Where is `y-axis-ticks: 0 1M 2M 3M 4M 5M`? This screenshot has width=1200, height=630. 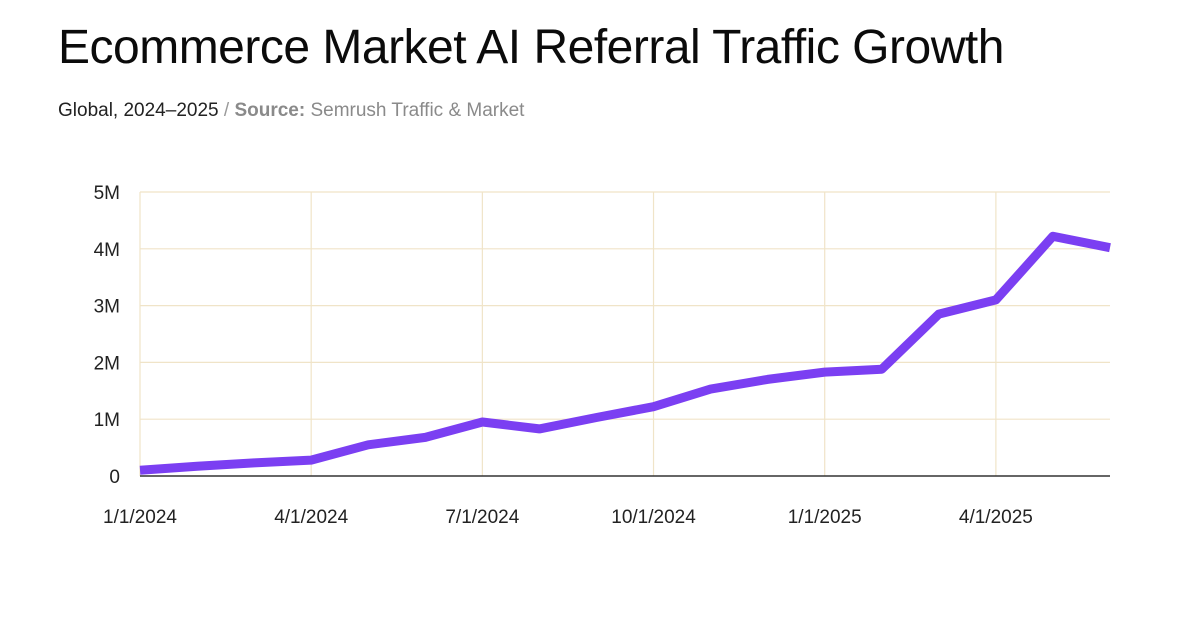
y-axis-ticks: 0 1M 2M 3M 4M 5M is located at coordinates (107, 335).